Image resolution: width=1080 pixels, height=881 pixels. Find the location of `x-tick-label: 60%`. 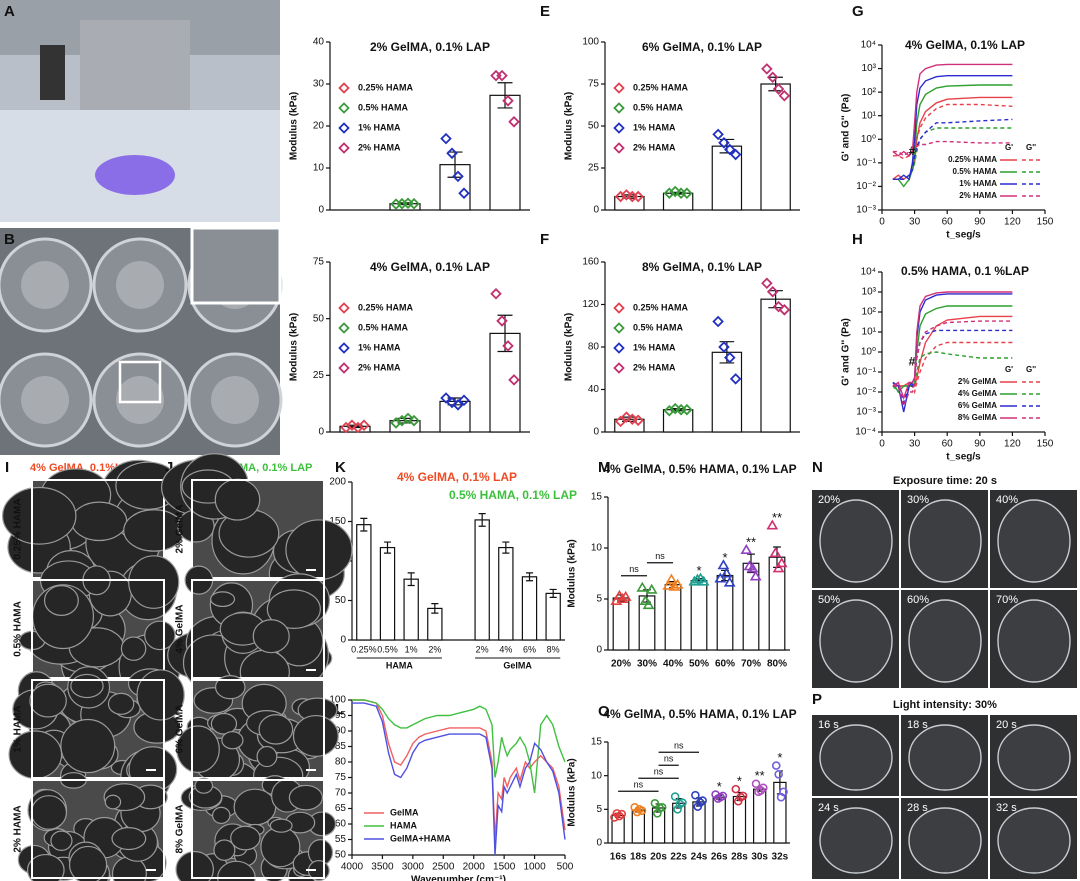

x-tick-label: 60% is located at coordinates (725, 664).